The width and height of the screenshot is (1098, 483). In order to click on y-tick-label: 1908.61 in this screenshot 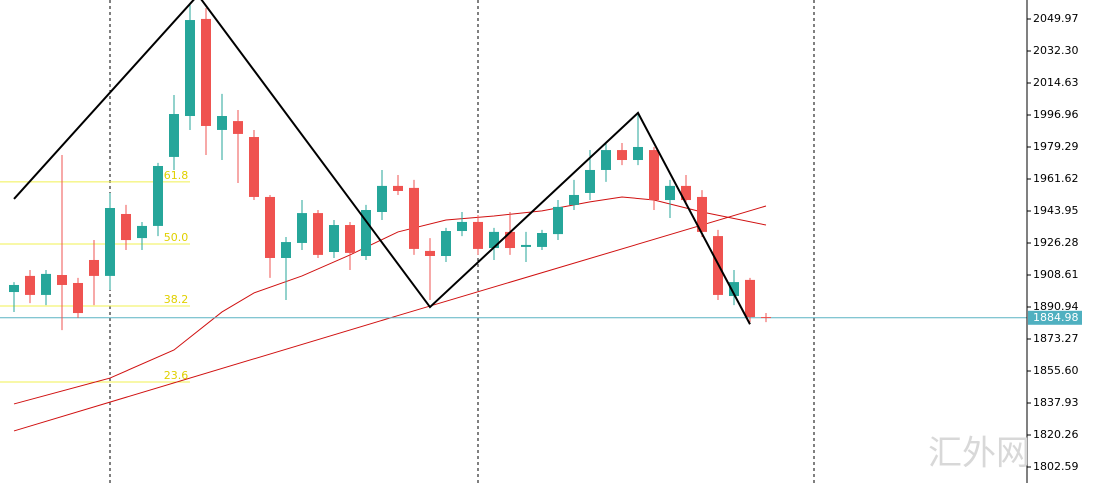, I will do `click(1056, 274)`.